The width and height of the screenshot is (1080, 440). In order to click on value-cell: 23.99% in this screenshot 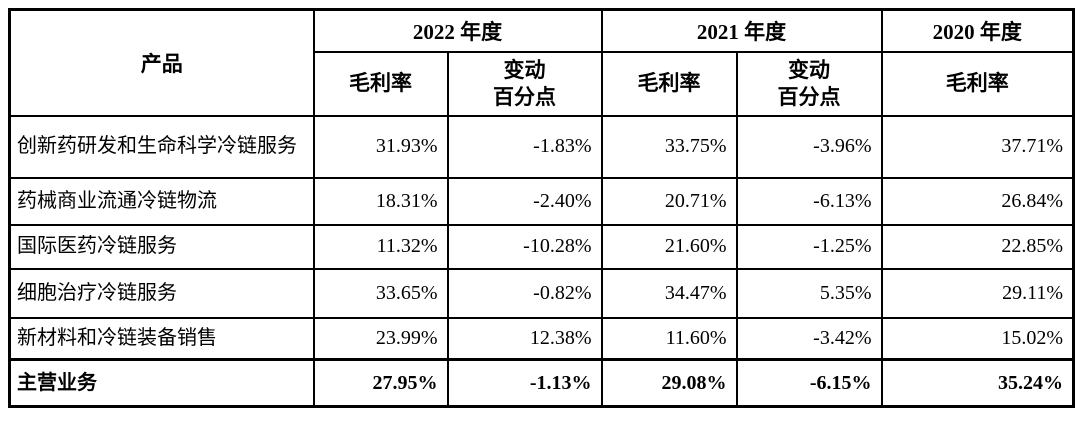, I will do `click(380, 338)`.